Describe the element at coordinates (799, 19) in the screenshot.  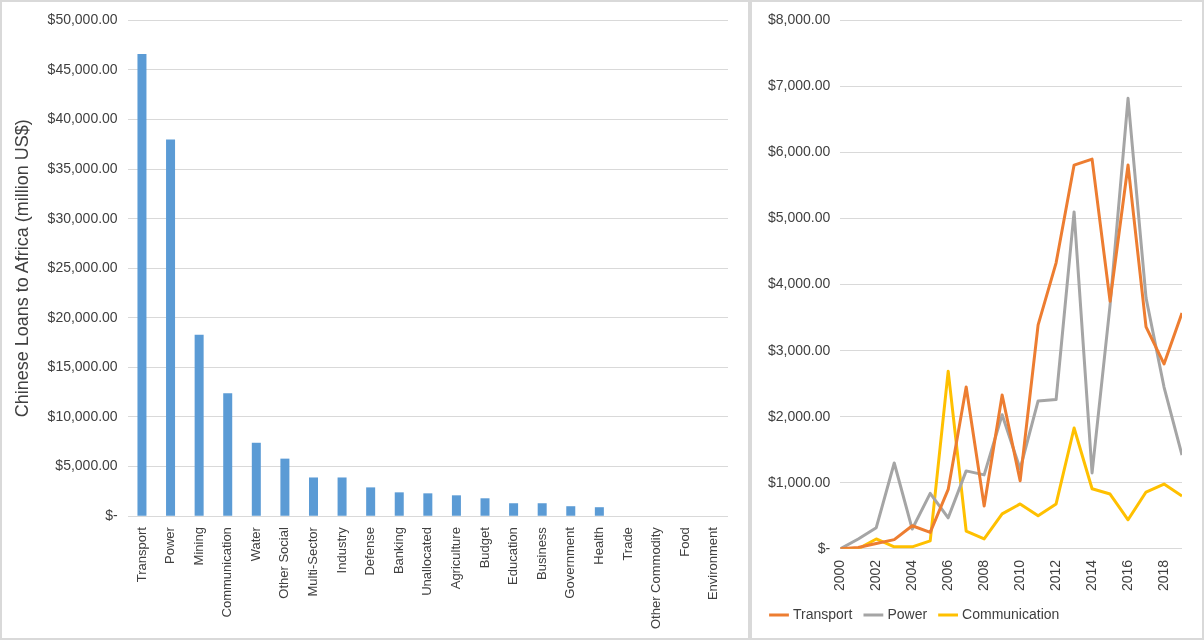
I see `y-tick-label: $8,000.00` at that location.